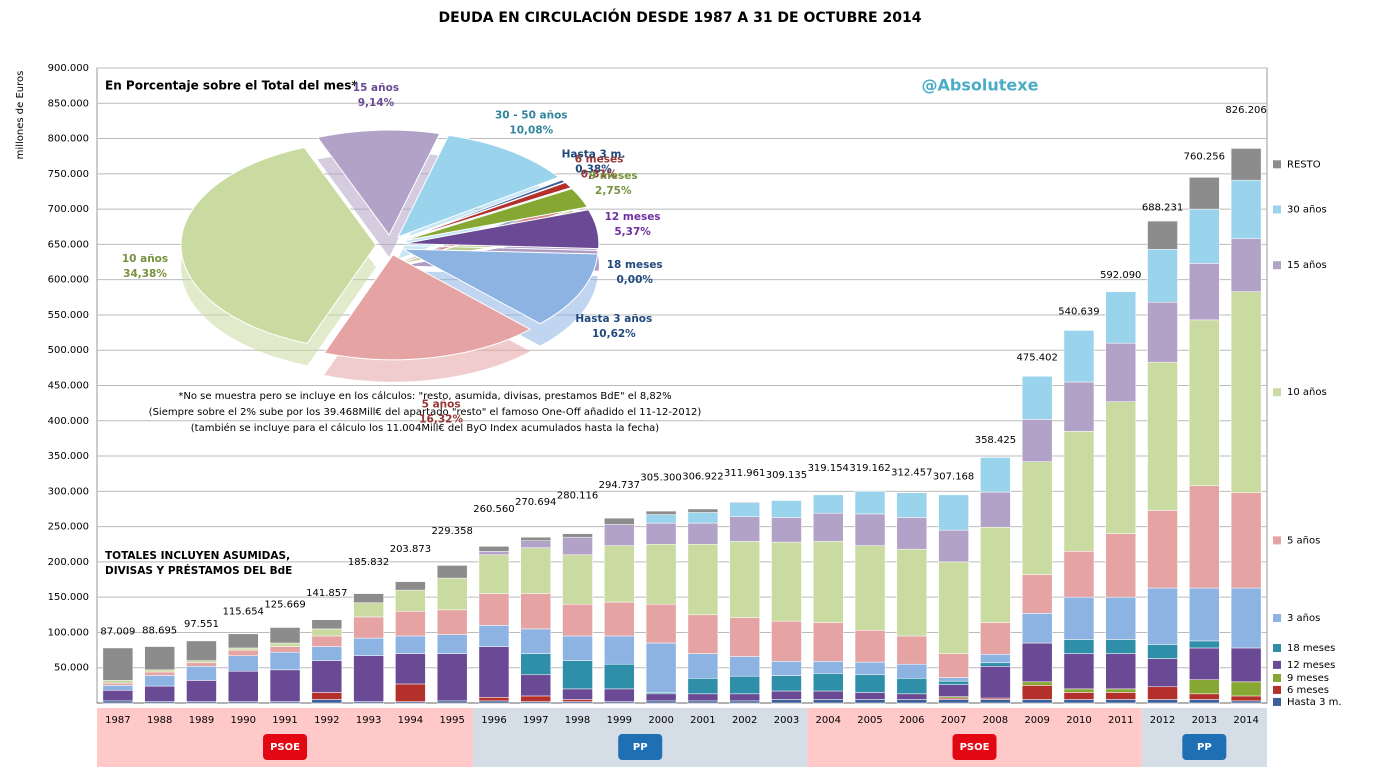 The height and width of the screenshot is (767, 1390). What do you see at coordinates (577, 720) in the screenshot?
I see `x-tick-label: 1998` at bounding box center [577, 720].